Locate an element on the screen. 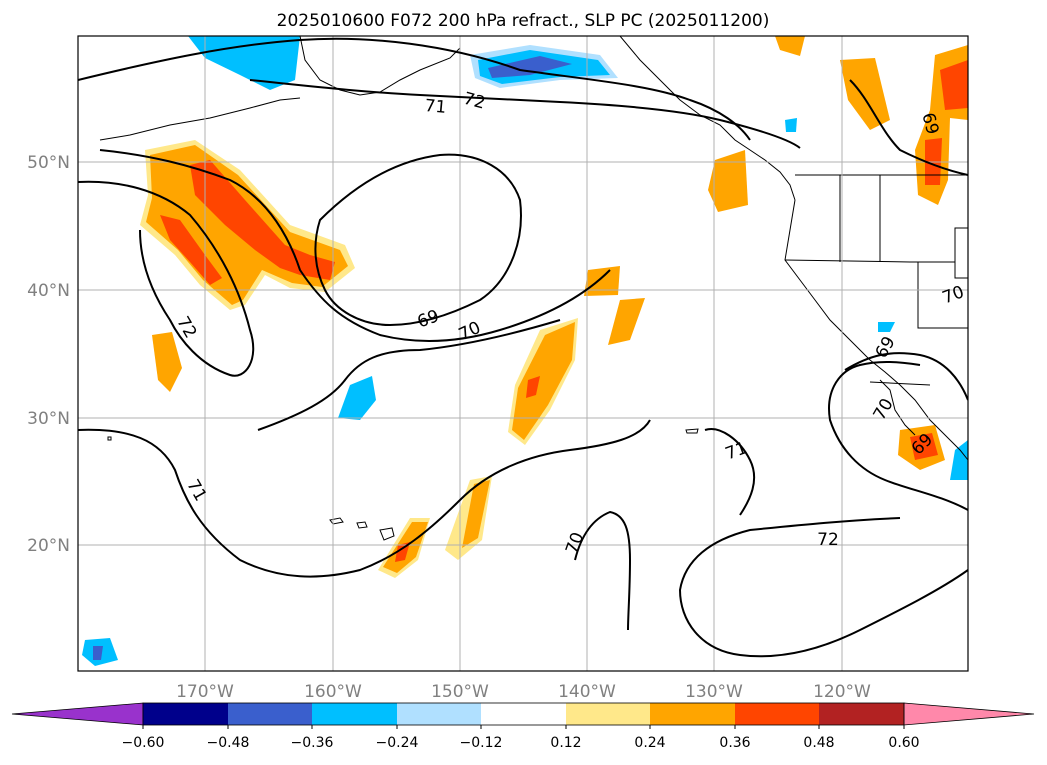 Image resolution: width=1047 pixels, height=765 pixels. longitude-labels: 170°W 160°W 150°W 140°W 130°W 120°W is located at coordinates (523, 692).